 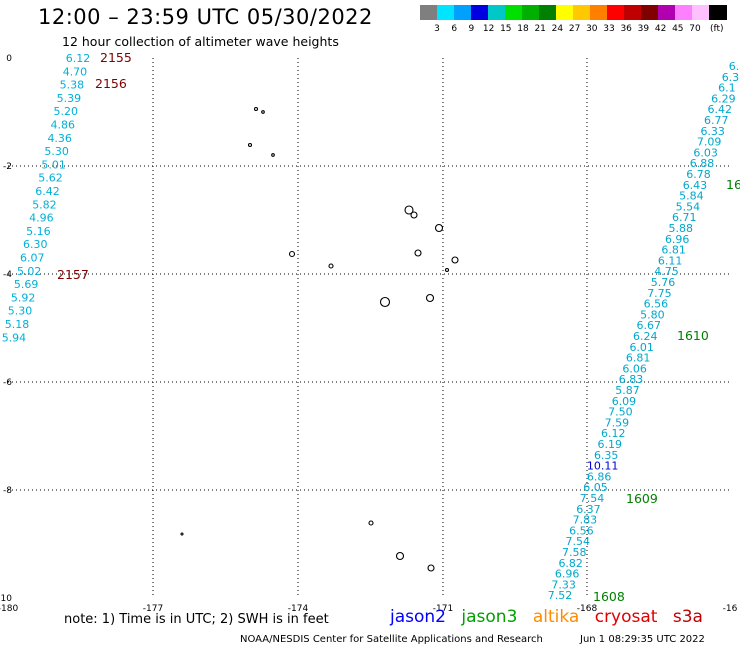 I want to click on y-tick-label: -8, so click(x=7, y=491).